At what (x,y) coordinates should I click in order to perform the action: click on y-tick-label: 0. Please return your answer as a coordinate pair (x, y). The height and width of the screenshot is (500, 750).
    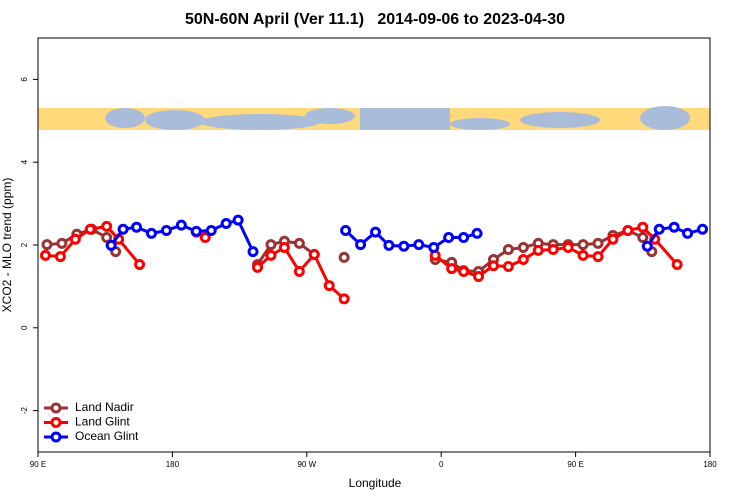
    Looking at the image, I should click on (24, 327).